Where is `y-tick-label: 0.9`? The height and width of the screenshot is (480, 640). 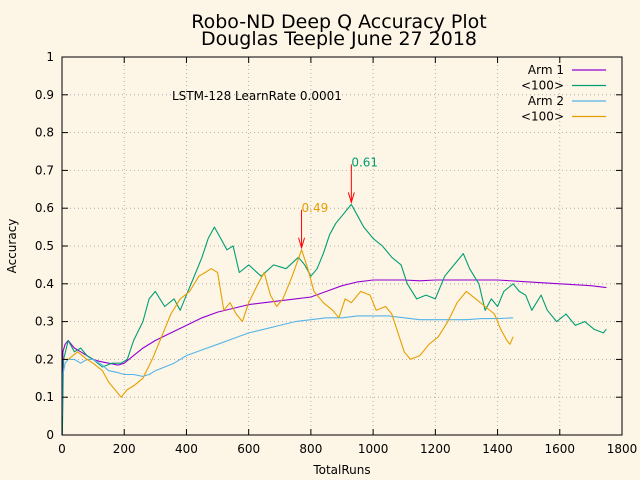
y-tick-label: 0.9 is located at coordinates (44, 95).